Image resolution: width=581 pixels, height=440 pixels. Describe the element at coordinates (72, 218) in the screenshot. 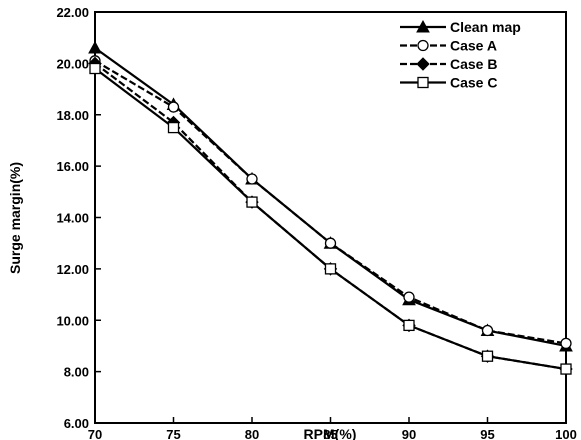

I see `y-tick-label: 14.00` at that location.